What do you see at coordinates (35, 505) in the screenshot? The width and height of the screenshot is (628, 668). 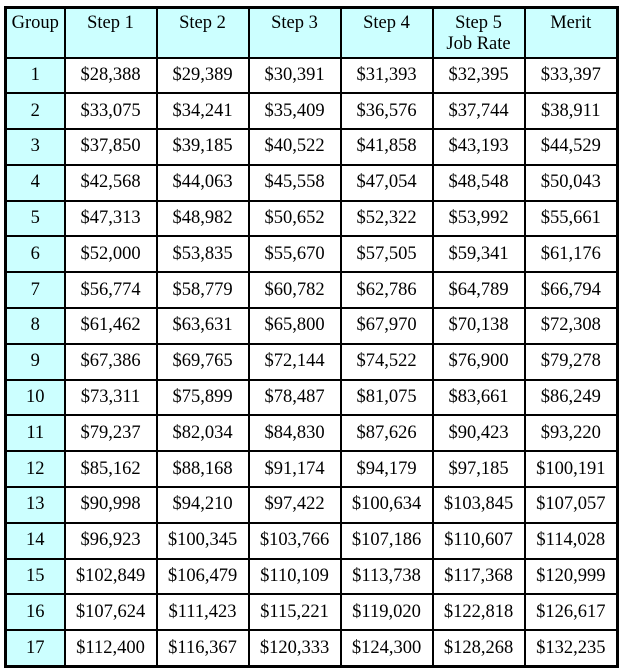 I see `group-cell: 13` at bounding box center [35, 505].